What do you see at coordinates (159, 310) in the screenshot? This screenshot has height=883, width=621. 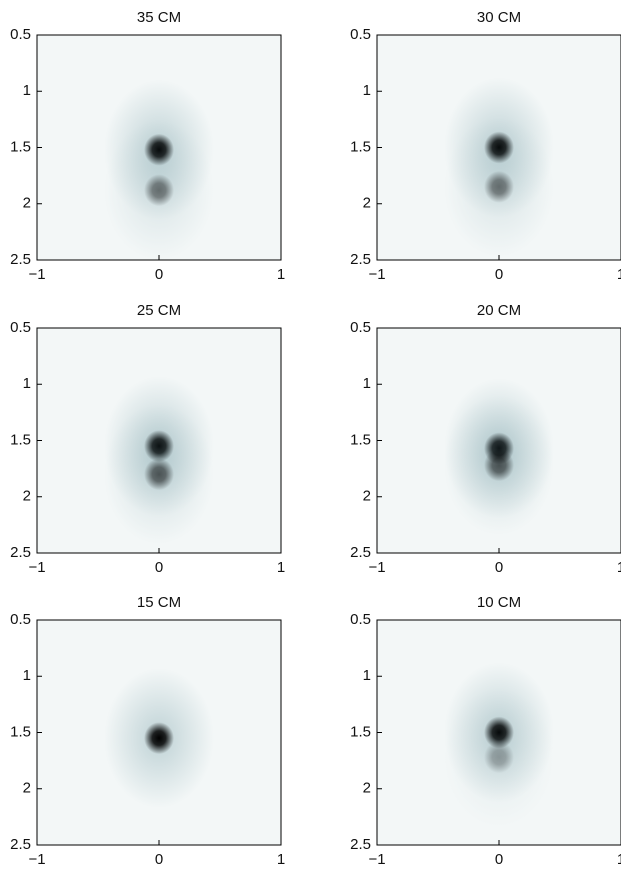 I see `panel-title: 25 CM` at bounding box center [159, 310].